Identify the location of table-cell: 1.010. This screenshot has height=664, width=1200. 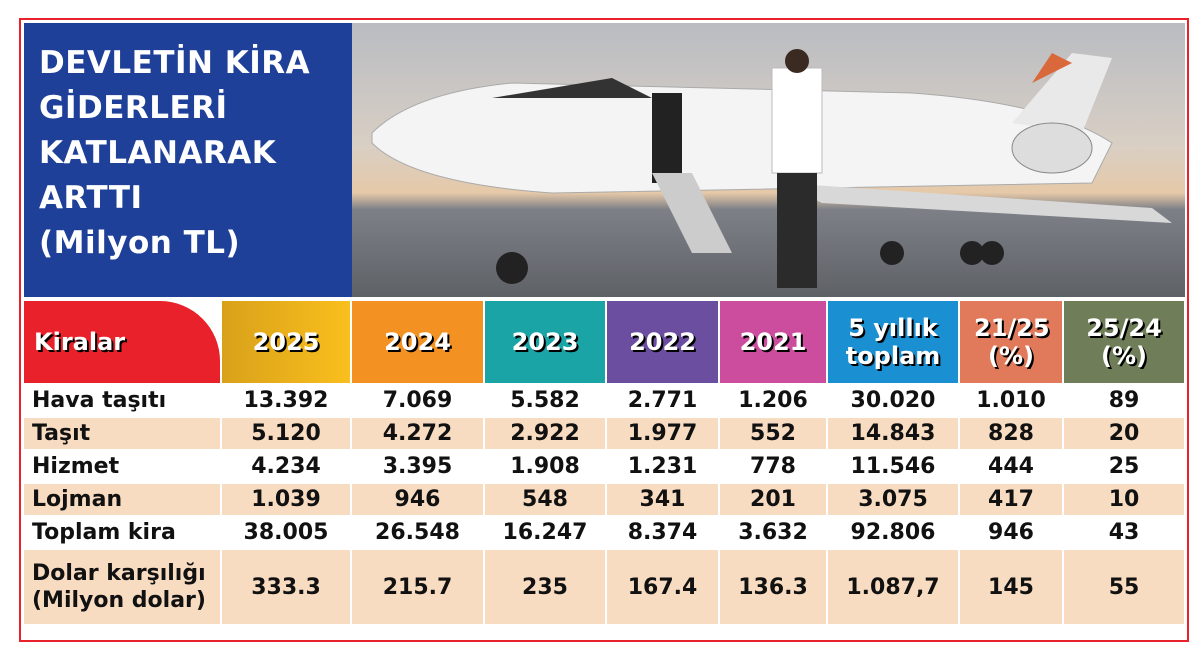
(1011, 400).